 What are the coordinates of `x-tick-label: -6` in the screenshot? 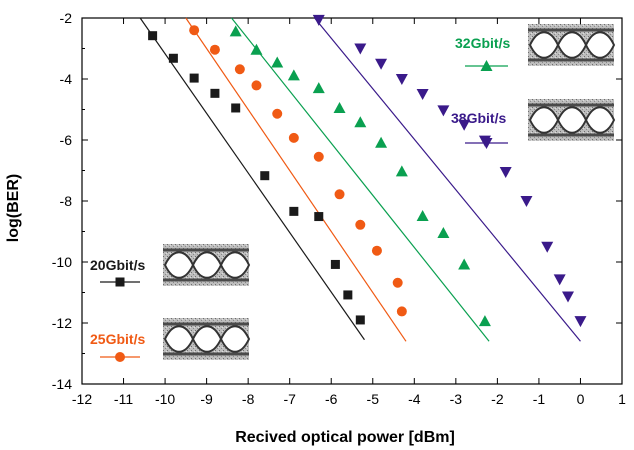 It's located at (331, 399).